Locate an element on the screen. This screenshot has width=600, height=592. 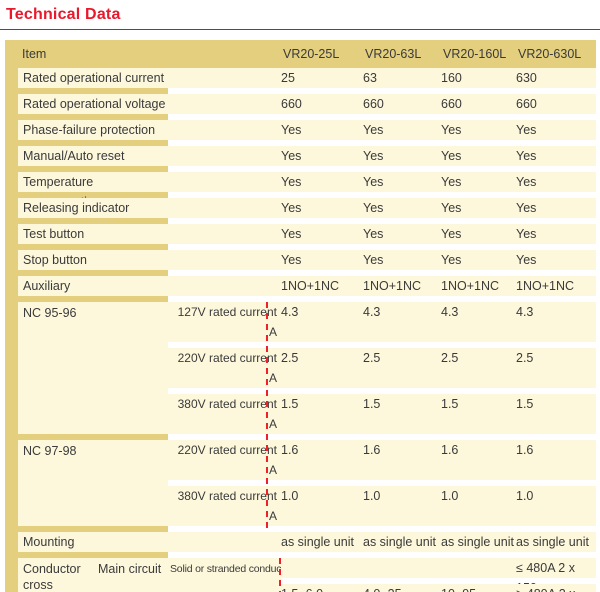
red-dashed-divider is located at coordinates (280, 575).